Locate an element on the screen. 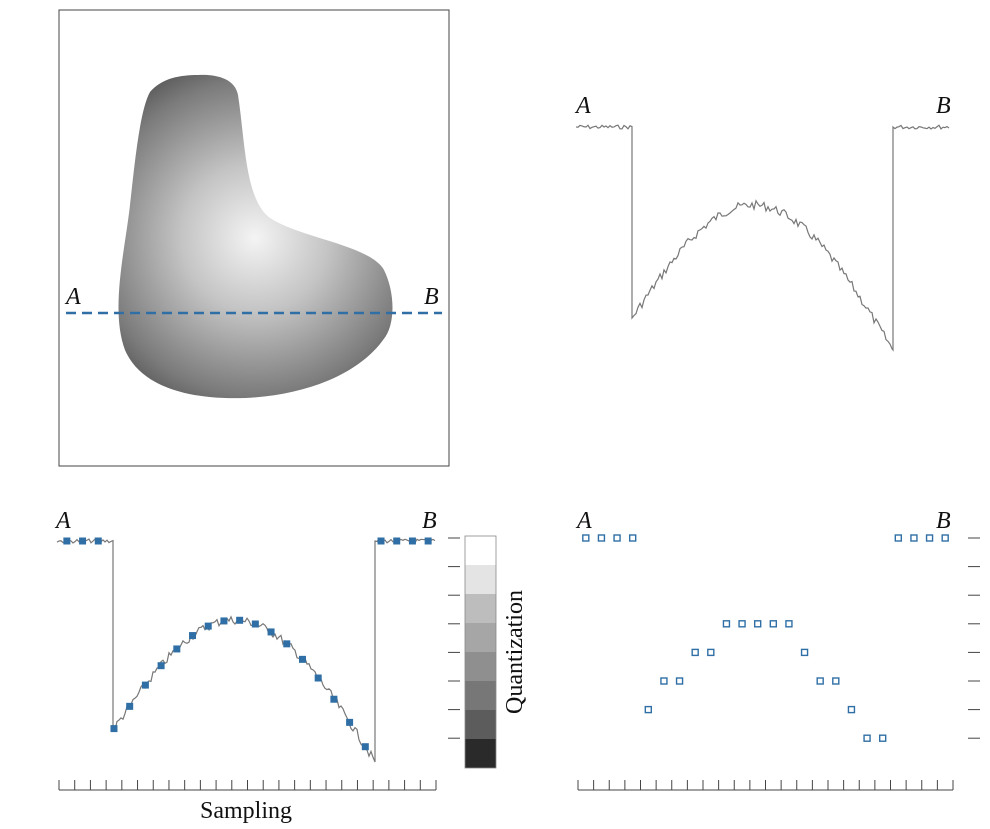 This screenshot has width=990, height=829. object-blob is located at coordinates (255, 236).